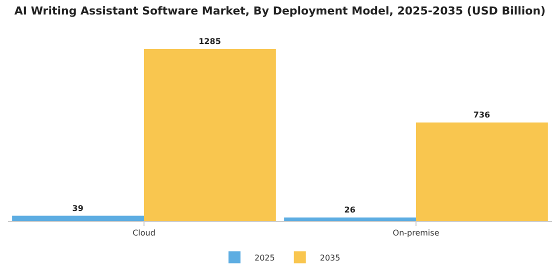 The width and height of the screenshot is (560, 280). What do you see at coordinates (280, 11) in the screenshot?
I see `chart-title: AI Writing Assistant Software Market, By Deployment Model, 2025-2035 (USD Billion)` at bounding box center [280, 11].